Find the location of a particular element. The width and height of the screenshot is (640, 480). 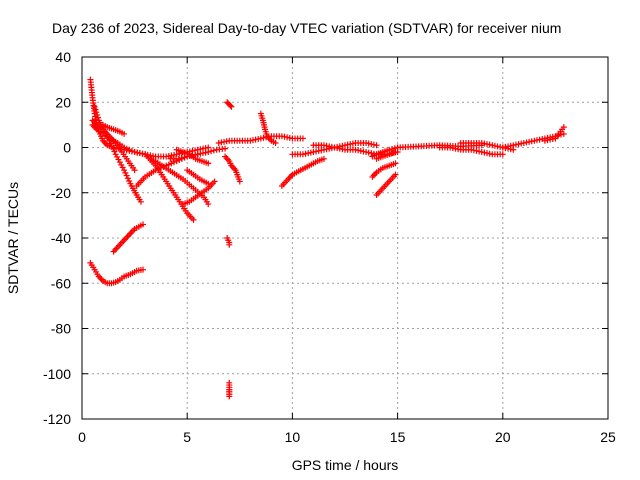

x-tick-label: 20 is located at coordinates (503, 437).